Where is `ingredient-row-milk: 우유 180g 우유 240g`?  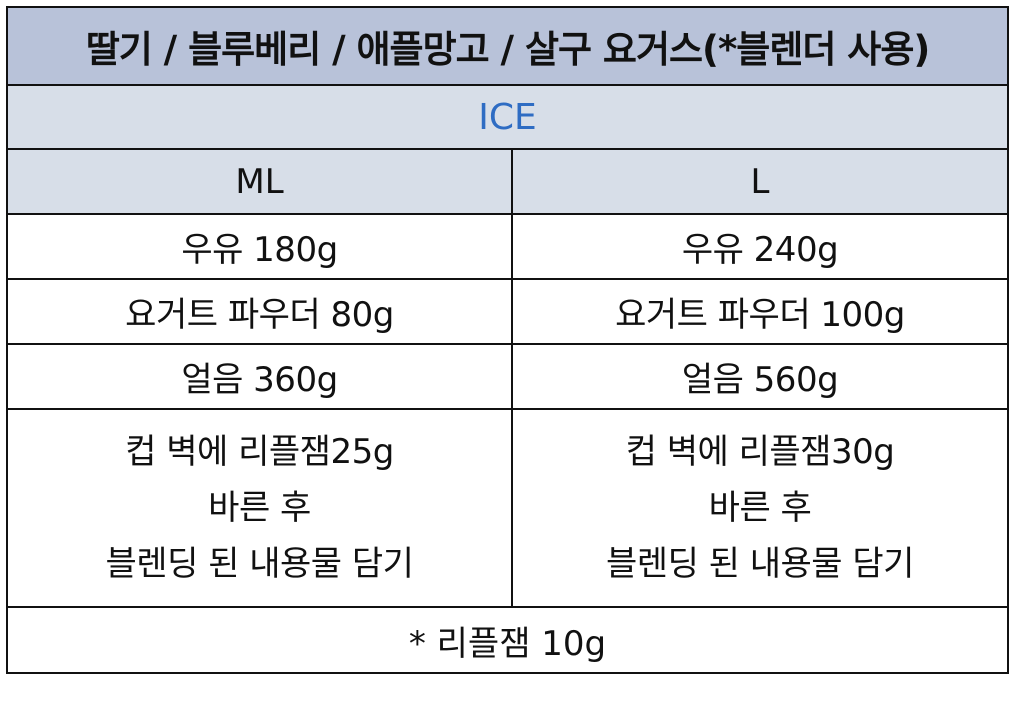 ingredient-row-milk: 우유 180g 우유 240g is located at coordinates (507, 246).